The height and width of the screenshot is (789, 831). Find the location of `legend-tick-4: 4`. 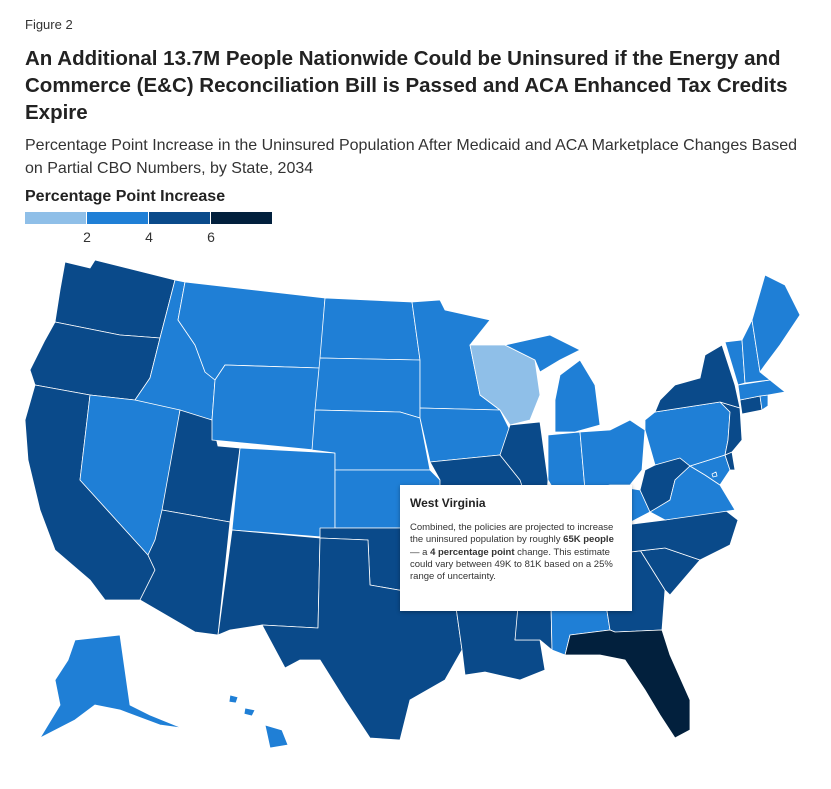

legend-tick-4: 4 is located at coordinates (149, 237).